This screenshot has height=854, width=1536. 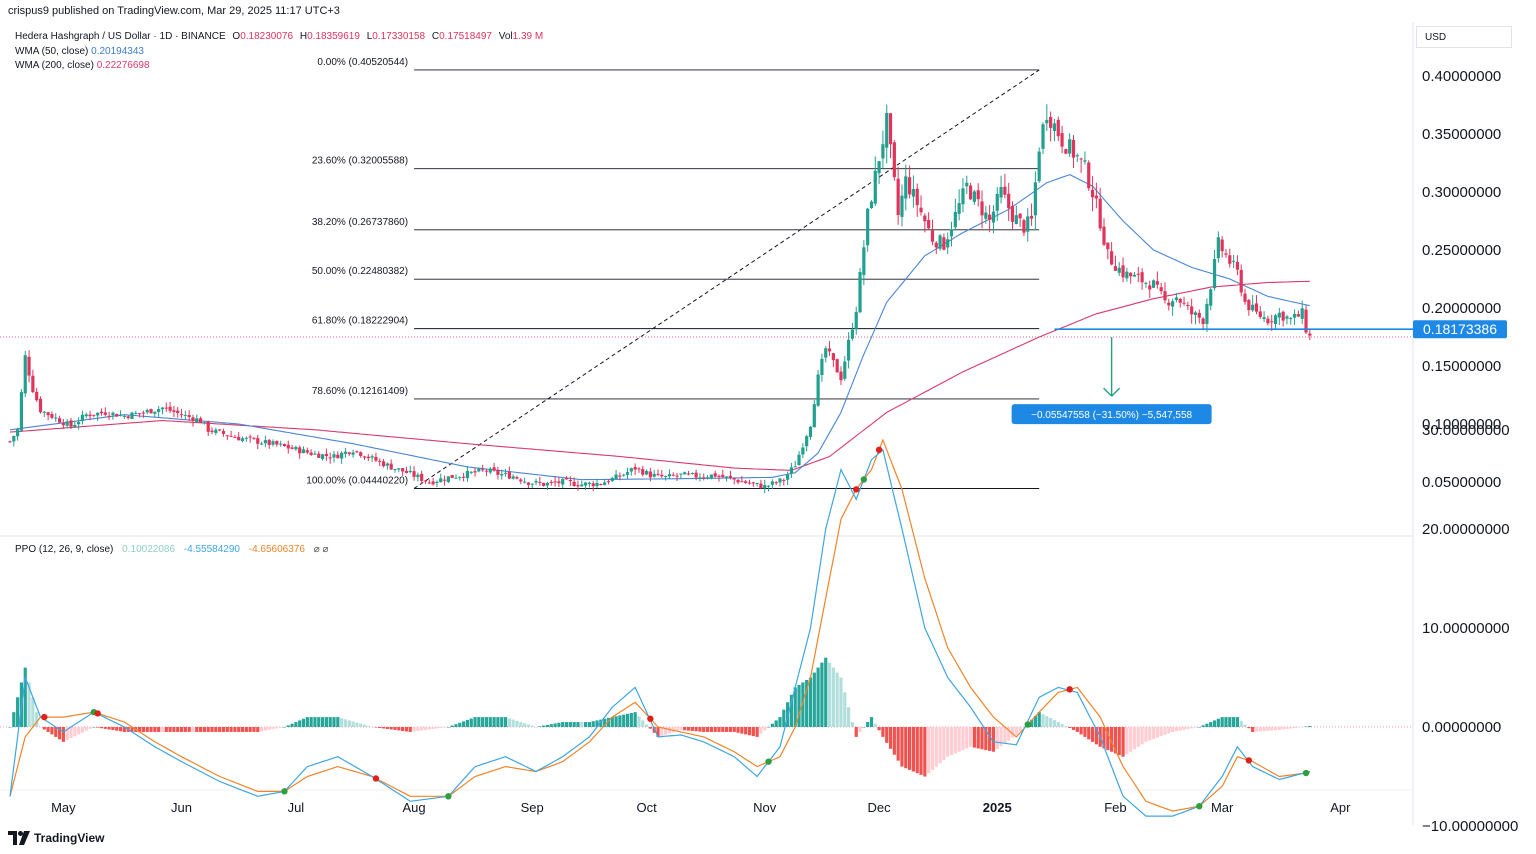 What do you see at coordinates (369, 36) in the screenshot?
I see `low-label: L` at bounding box center [369, 36].